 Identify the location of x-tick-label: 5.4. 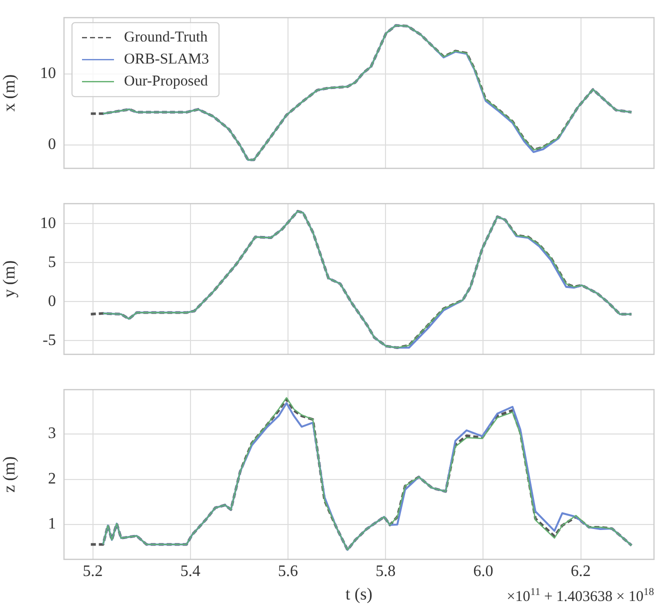
(190, 571).